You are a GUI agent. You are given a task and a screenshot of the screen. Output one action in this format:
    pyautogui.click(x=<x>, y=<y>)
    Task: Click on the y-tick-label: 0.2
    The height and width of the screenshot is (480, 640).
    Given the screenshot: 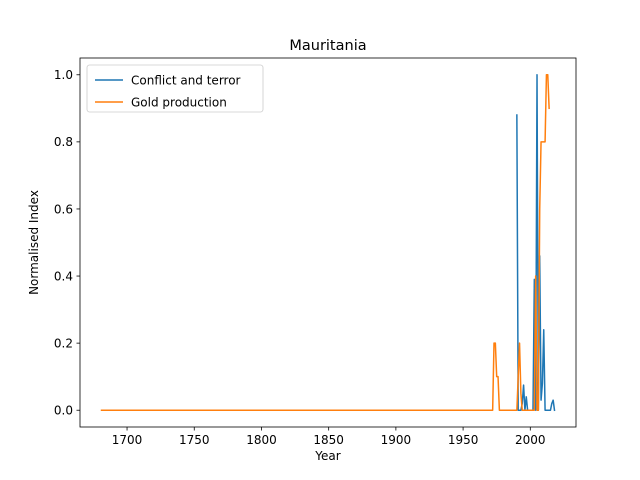 What is the action you would take?
    pyautogui.click(x=63, y=343)
    